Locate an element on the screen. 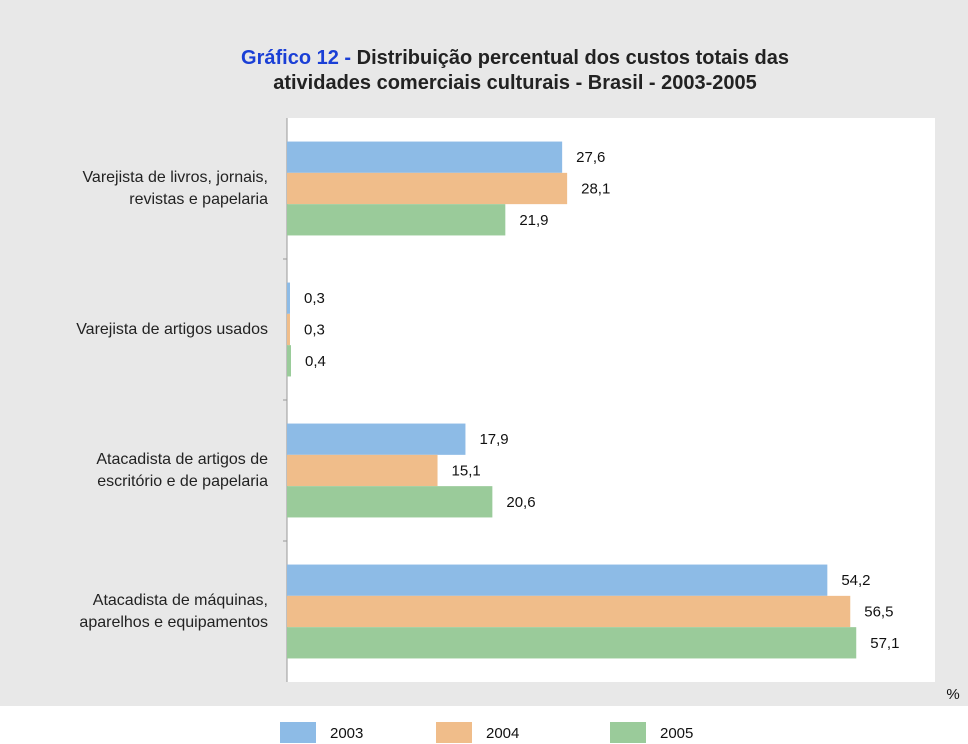 The image size is (968, 744). value-label: 27,6 is located at coordinates (590, 157).